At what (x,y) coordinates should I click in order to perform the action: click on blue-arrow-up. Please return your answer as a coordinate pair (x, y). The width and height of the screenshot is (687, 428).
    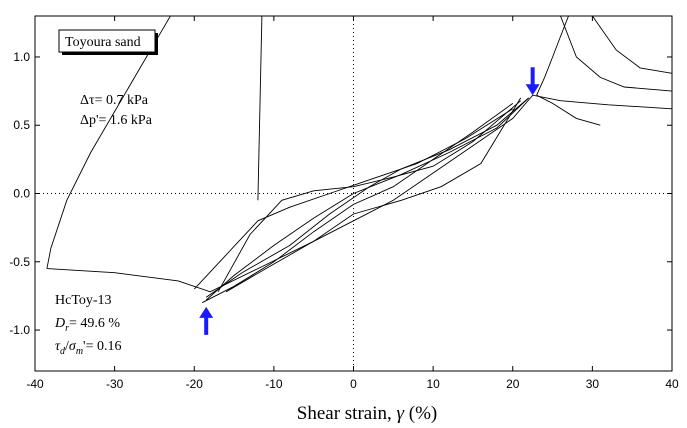
    Looking at the image, I should click on (206, 320).